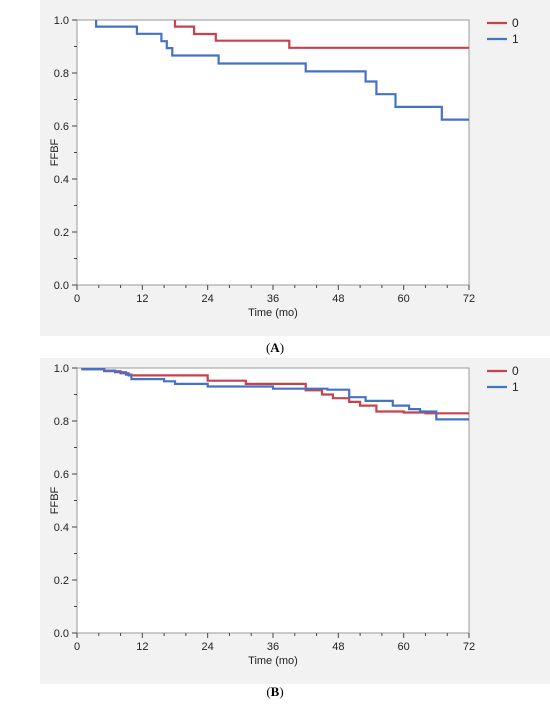 The height and width of the screenshot is (706, 550). I want to click on panel-caption-a: (A), so click(275, 347).